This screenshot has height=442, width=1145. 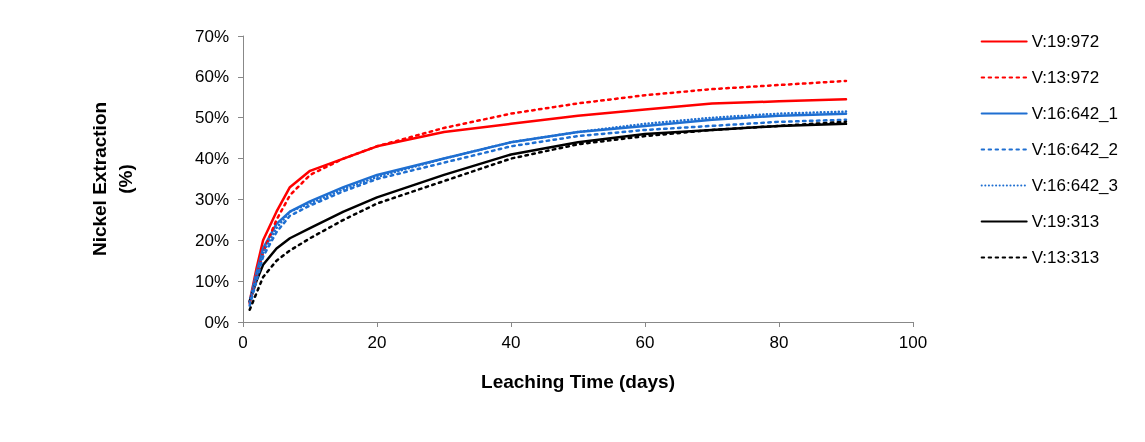 I want to click on x-tick-label: 80, so click(x=779, y=342).